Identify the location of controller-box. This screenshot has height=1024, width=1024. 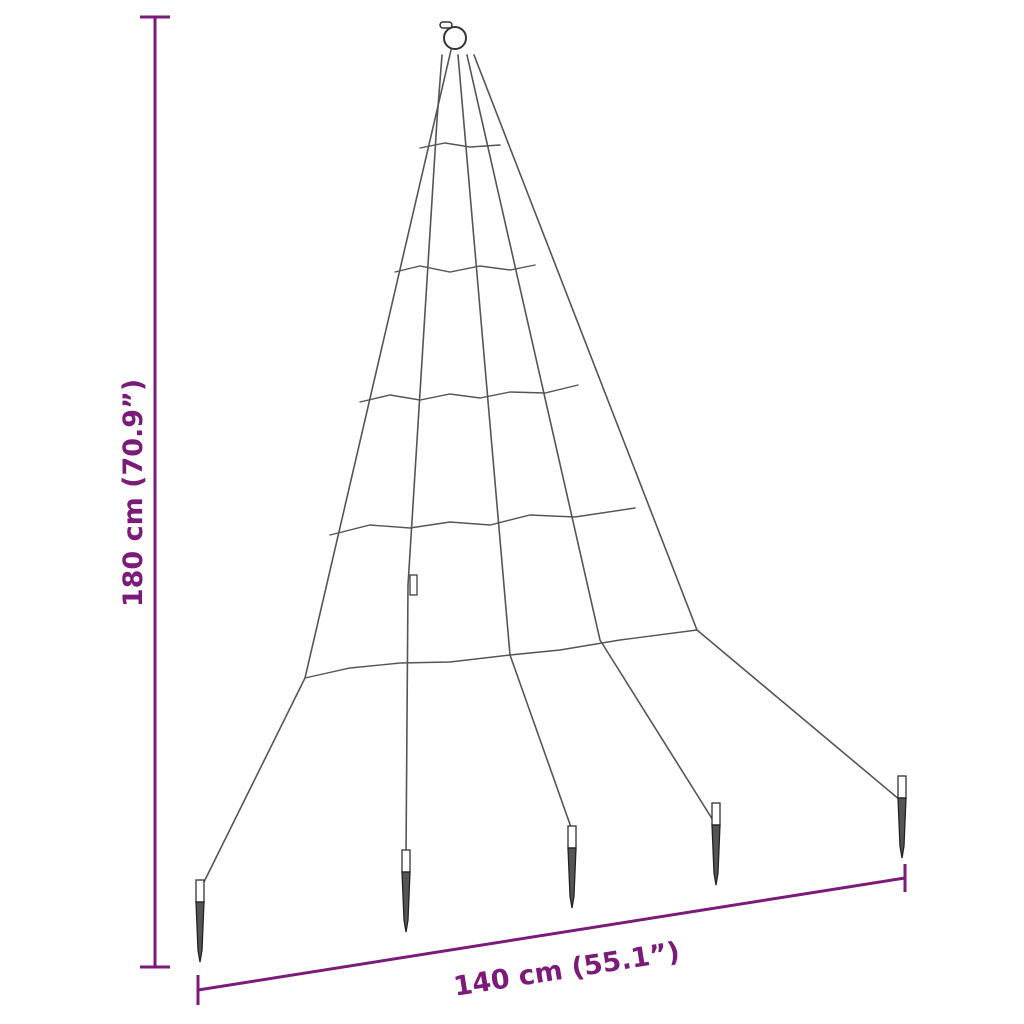
(413, 585).